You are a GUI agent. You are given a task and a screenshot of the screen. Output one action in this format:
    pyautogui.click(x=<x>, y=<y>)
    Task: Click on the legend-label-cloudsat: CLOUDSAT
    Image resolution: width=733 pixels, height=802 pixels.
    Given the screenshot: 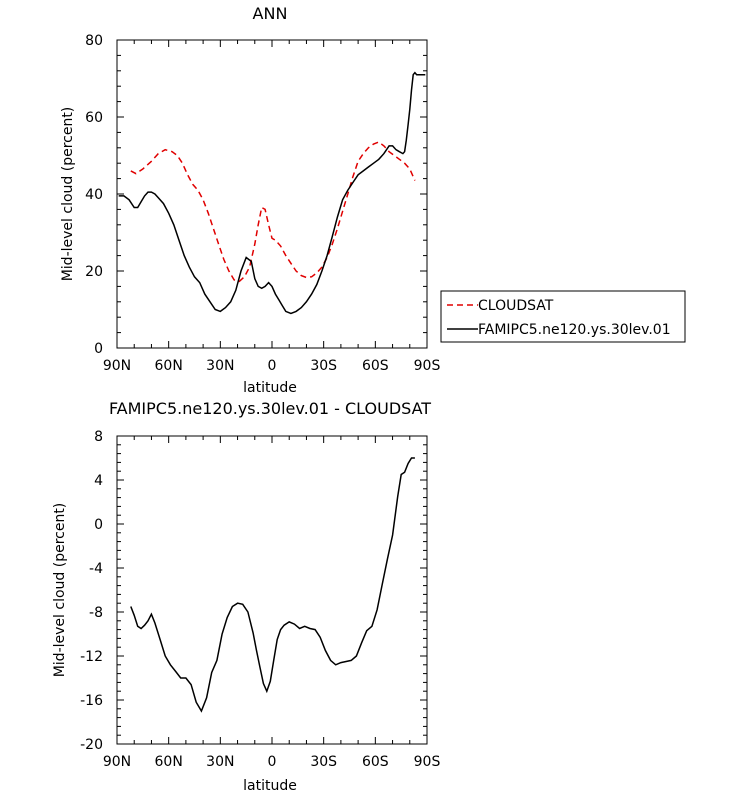 What is the action you would take?
    pyautogui.click(x=516, y=306)
    